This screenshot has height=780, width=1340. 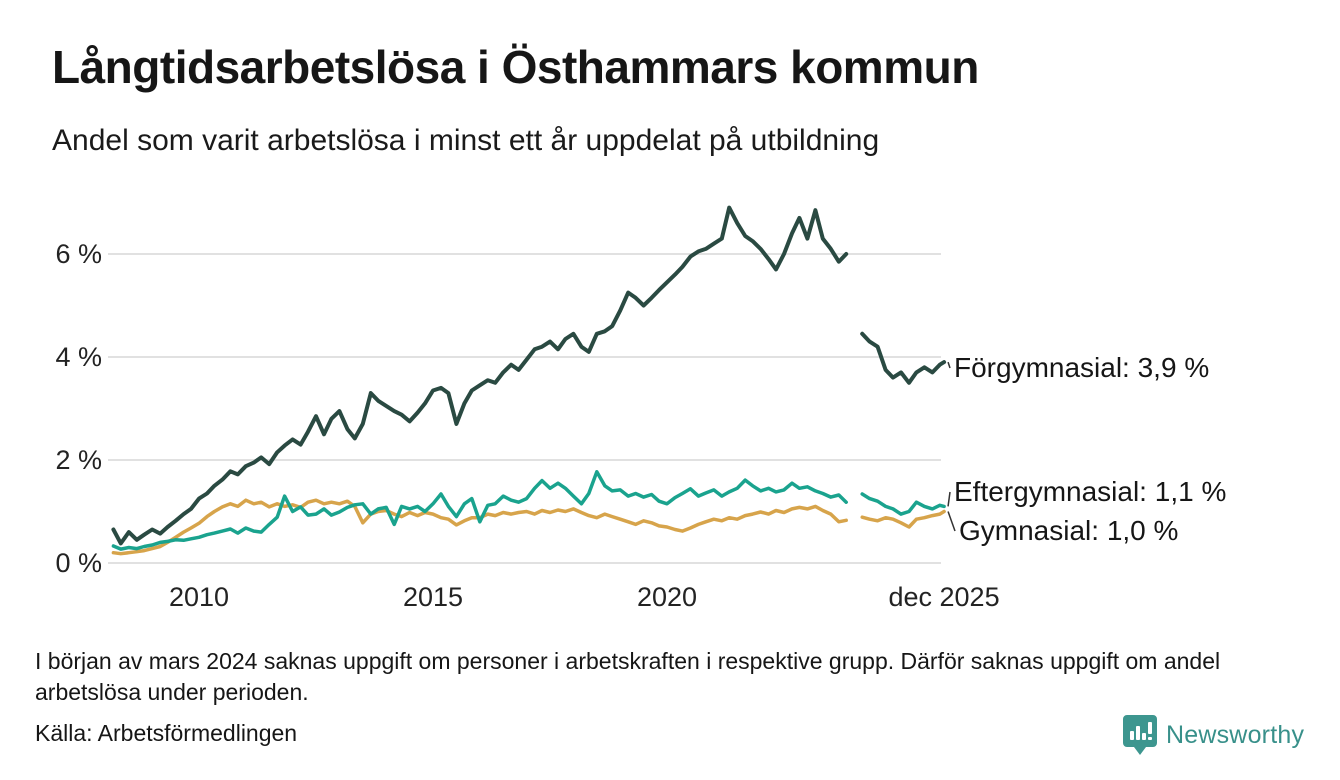 What do you see at coordinates (78, 460) in the screenshot?
I see `y-tick-label: 2 %` at bounding box center [78, 460].